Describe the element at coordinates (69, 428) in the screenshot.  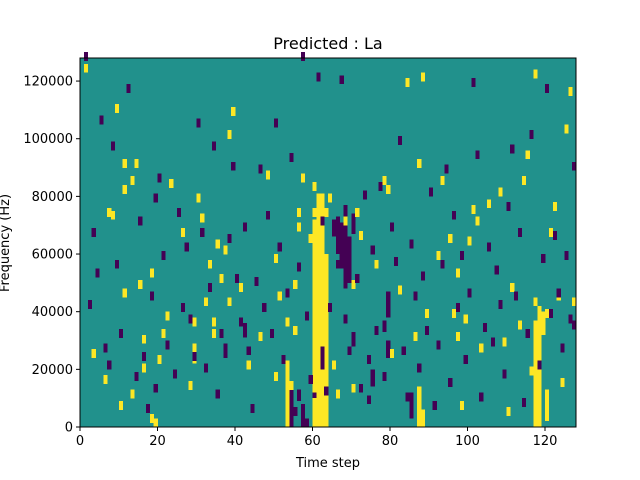
I see `y-tick-label: 0` at that location.